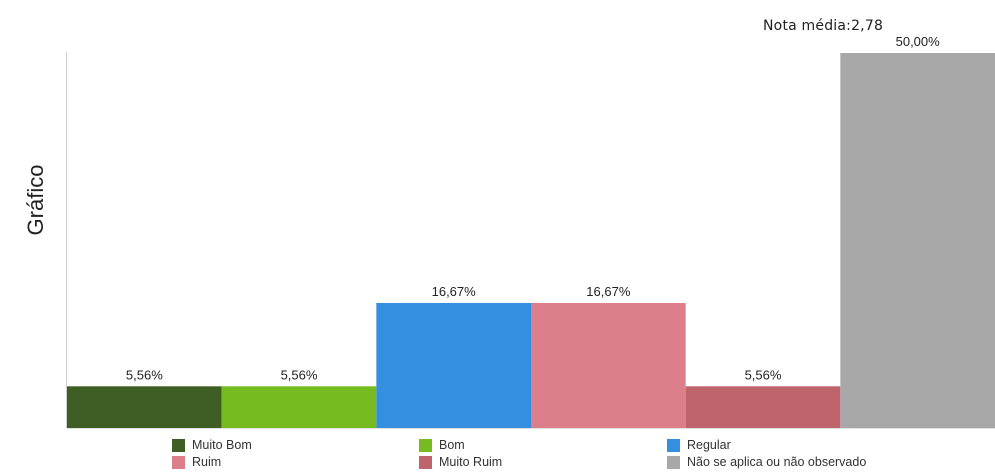  Describe the element at coordinates (918, 41) in the screenshot. I see `bar-value-label: 50,00%` at that location.